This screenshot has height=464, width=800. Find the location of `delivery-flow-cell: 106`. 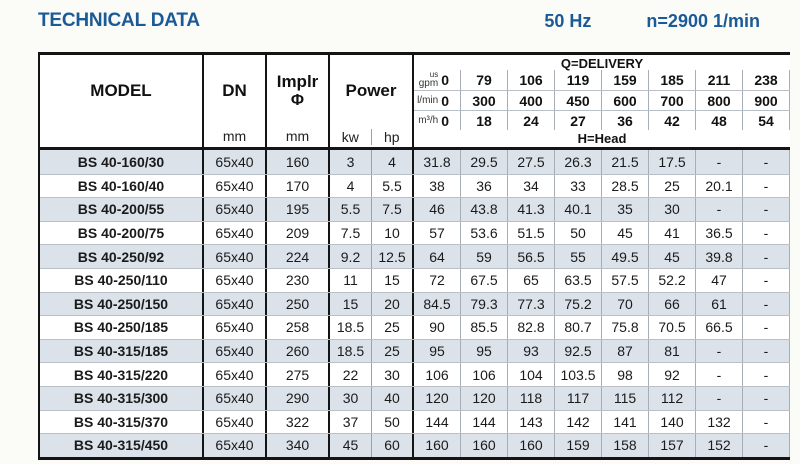

delivery-flow-cell: 106 is located at coordinates (531, 80).